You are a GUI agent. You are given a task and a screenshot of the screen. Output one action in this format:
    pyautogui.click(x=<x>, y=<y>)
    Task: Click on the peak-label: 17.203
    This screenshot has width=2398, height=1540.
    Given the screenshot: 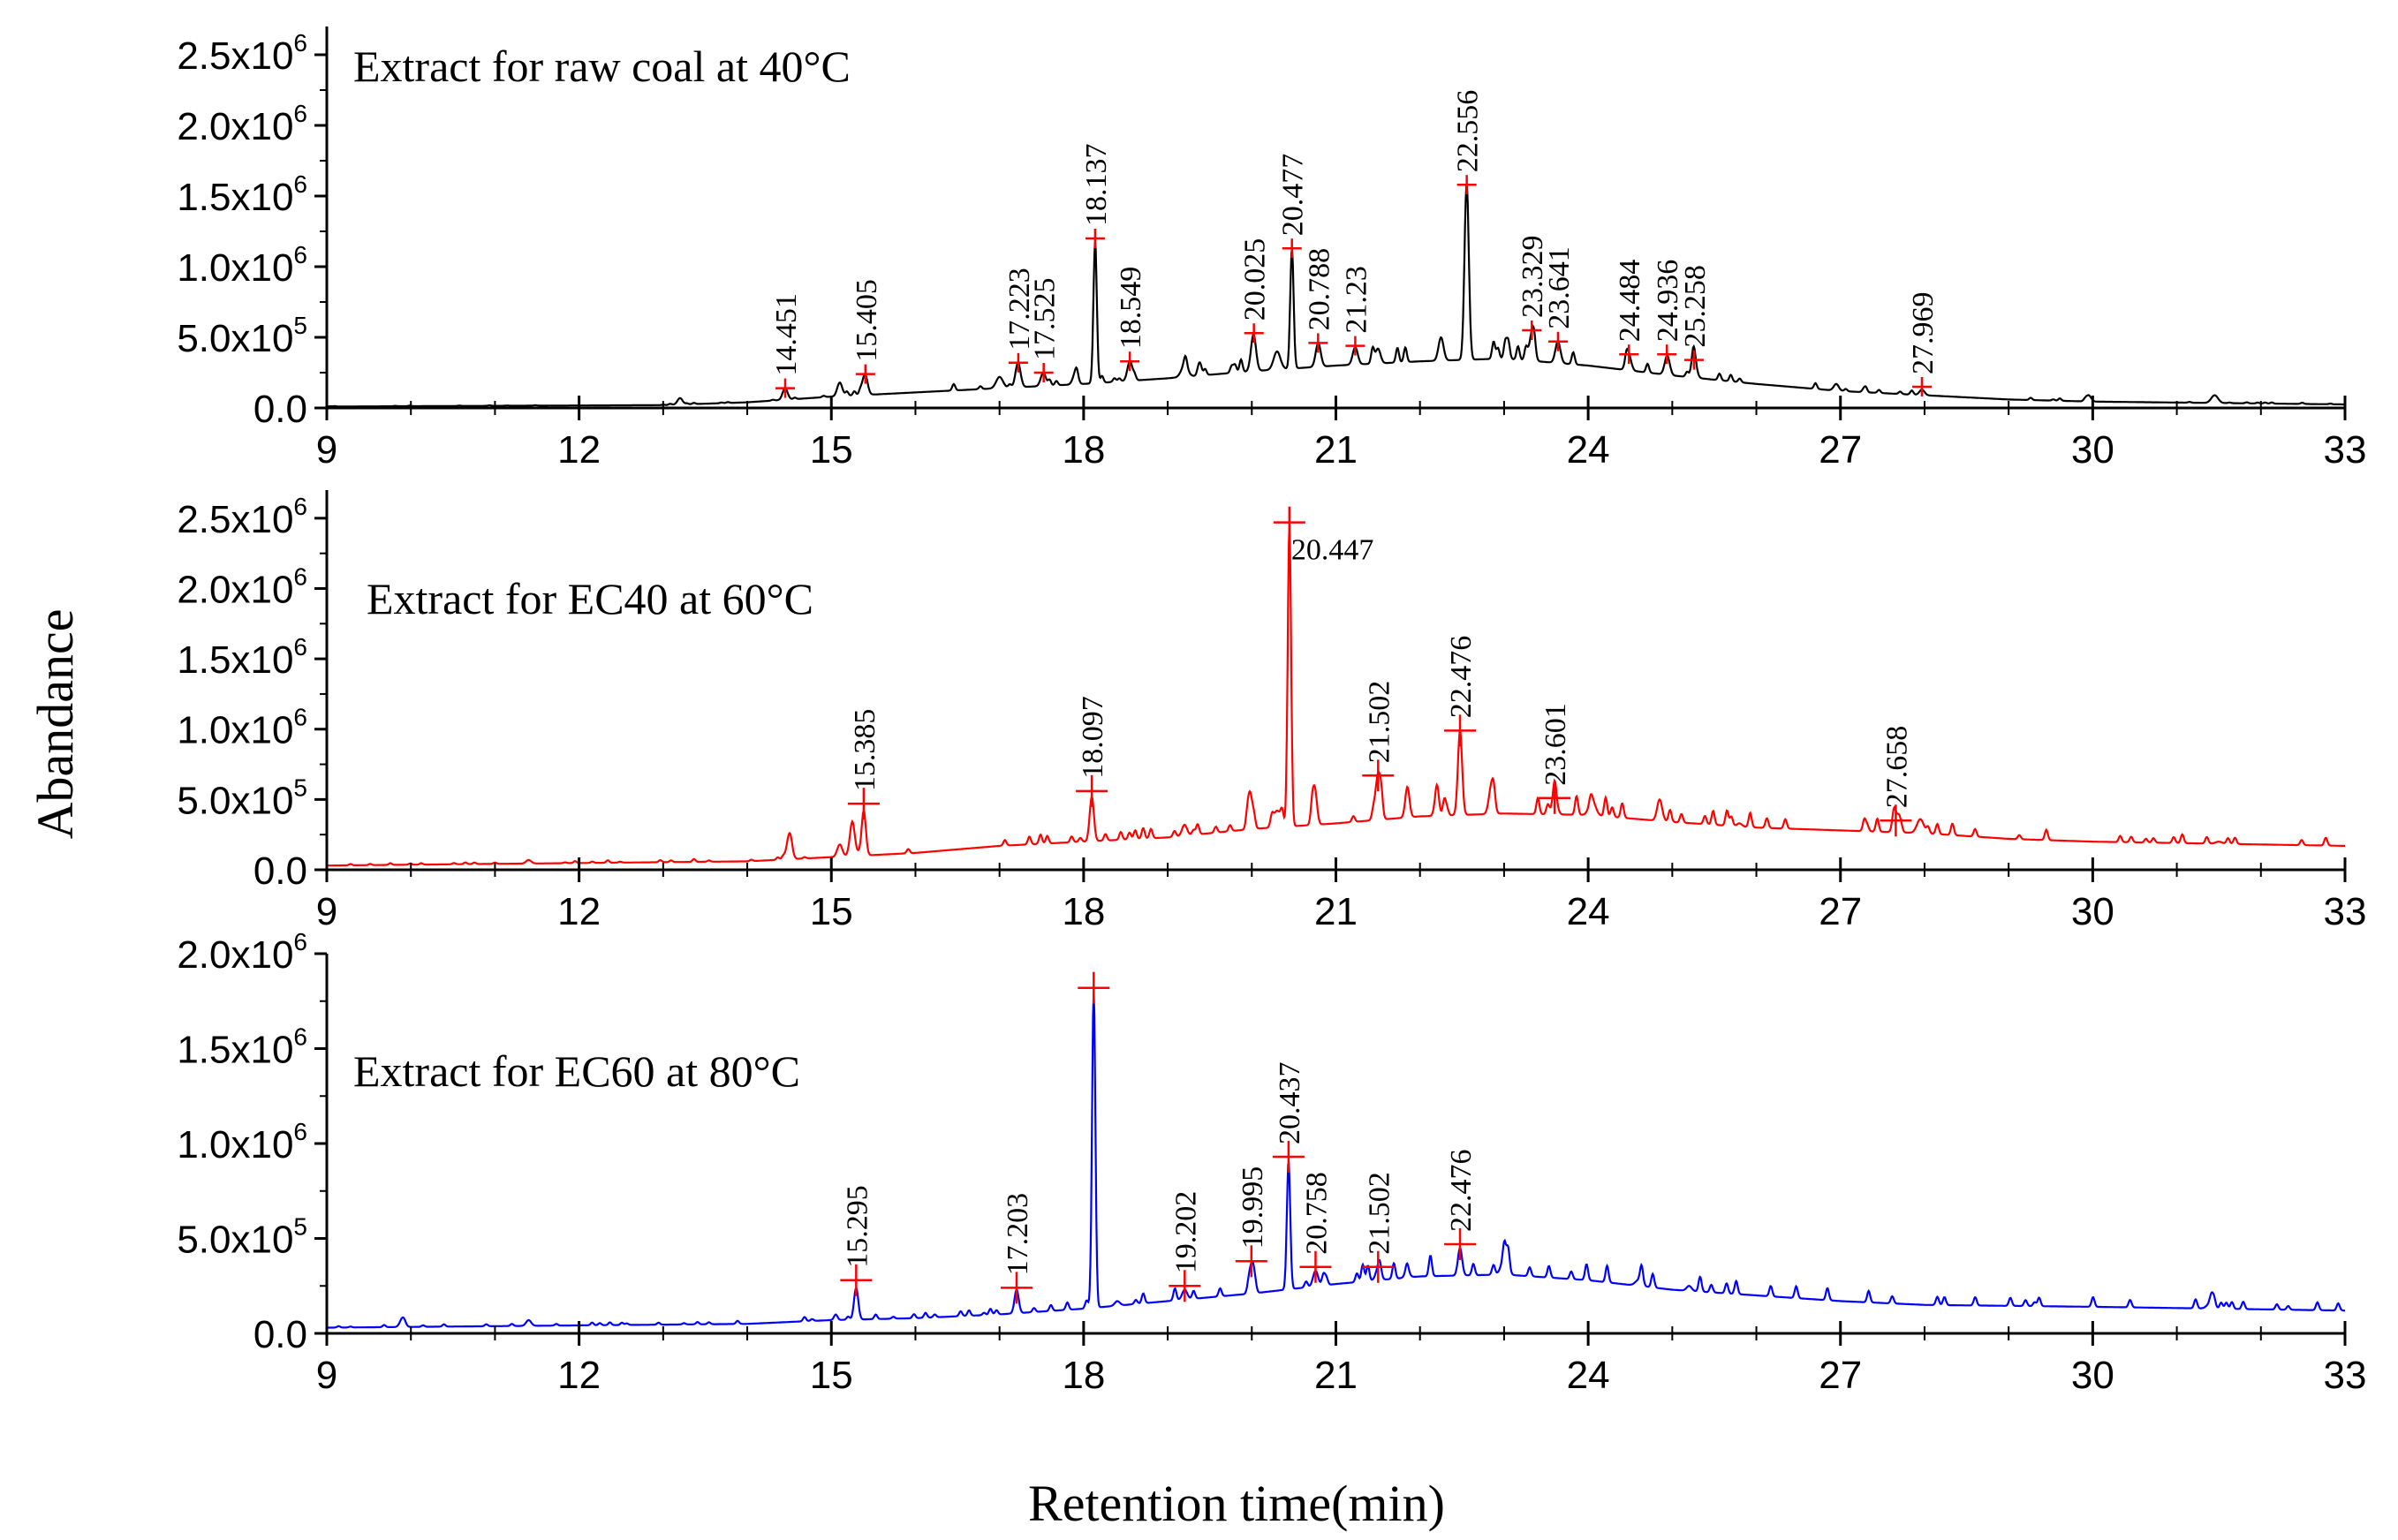 What is the action you would take?
    pyautogui.click(x=1018, y=1234)
    